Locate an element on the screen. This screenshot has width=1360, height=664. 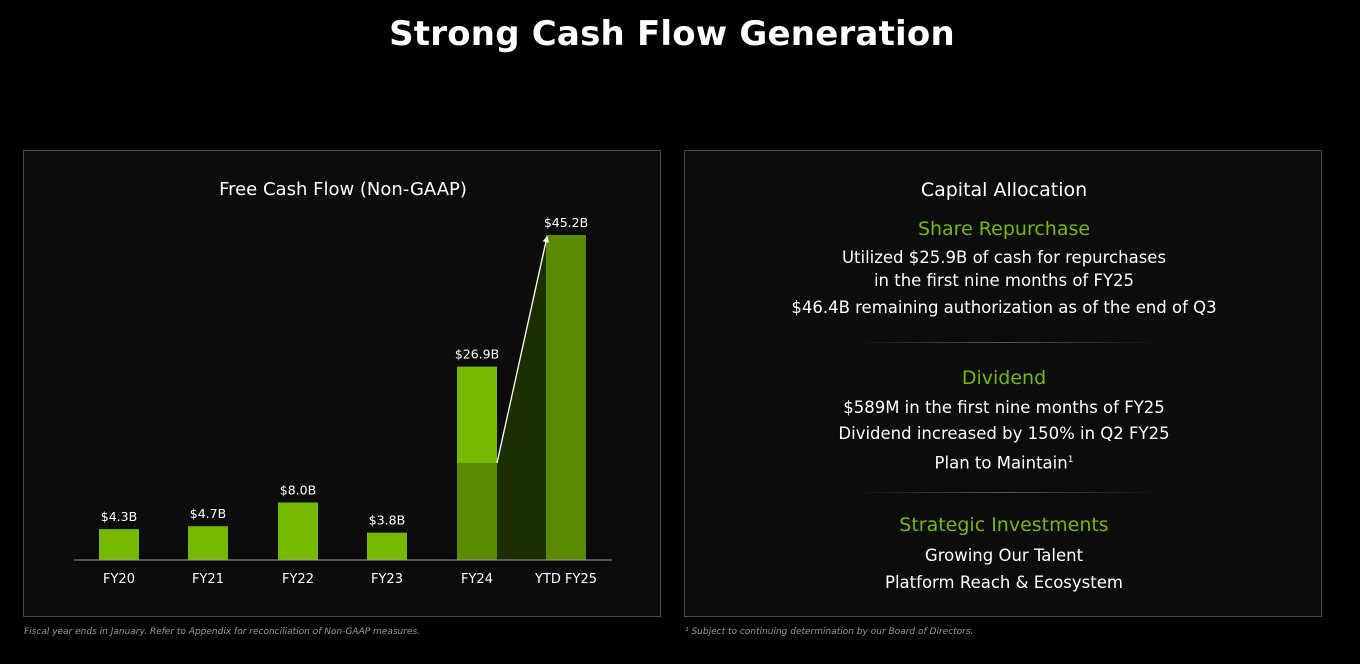
bar-fy20 is located at coordinates (119, 544).